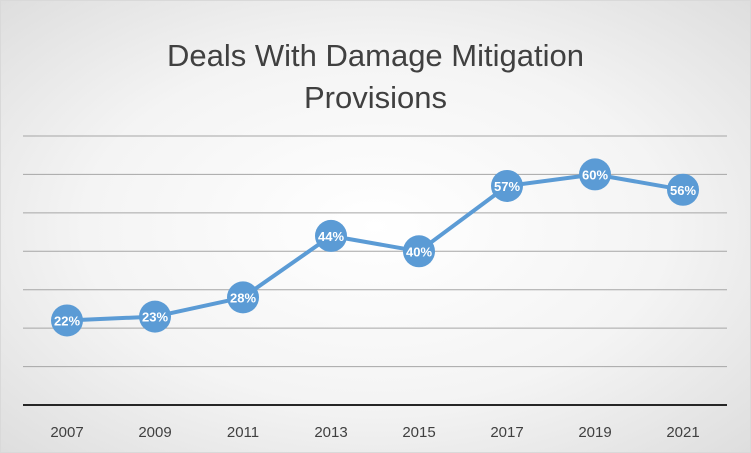 The height and width of the screenshot is (453, 751). I want to click on x-tick-label: 2007, so click(66, 432).